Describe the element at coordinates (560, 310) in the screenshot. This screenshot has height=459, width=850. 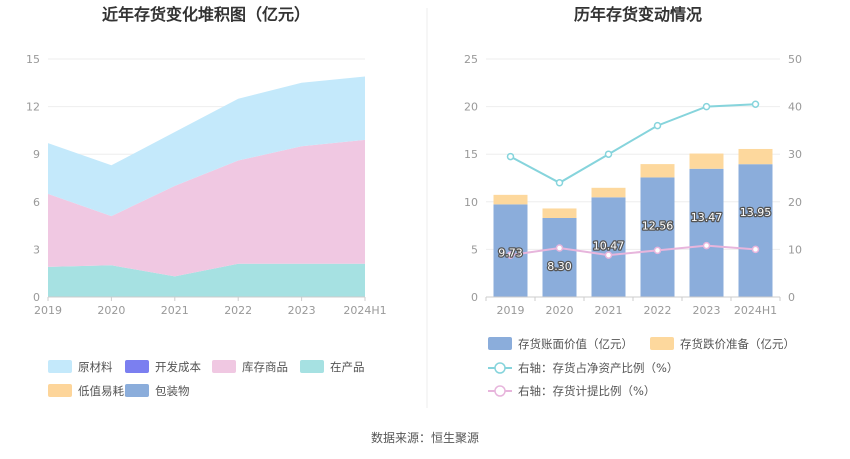
I see `right-x-tick-label: 2020` at that location.